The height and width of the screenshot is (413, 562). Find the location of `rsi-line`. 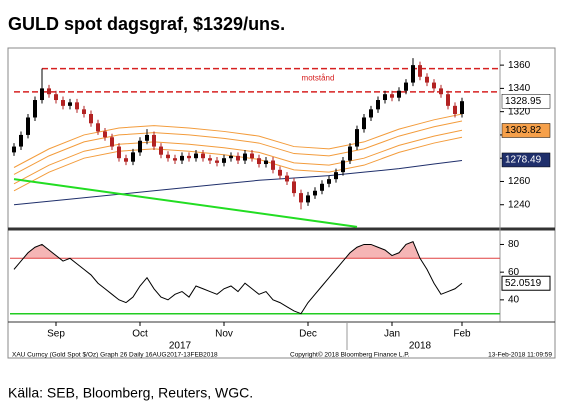

rsi-line is located at coordinates (238, 278).